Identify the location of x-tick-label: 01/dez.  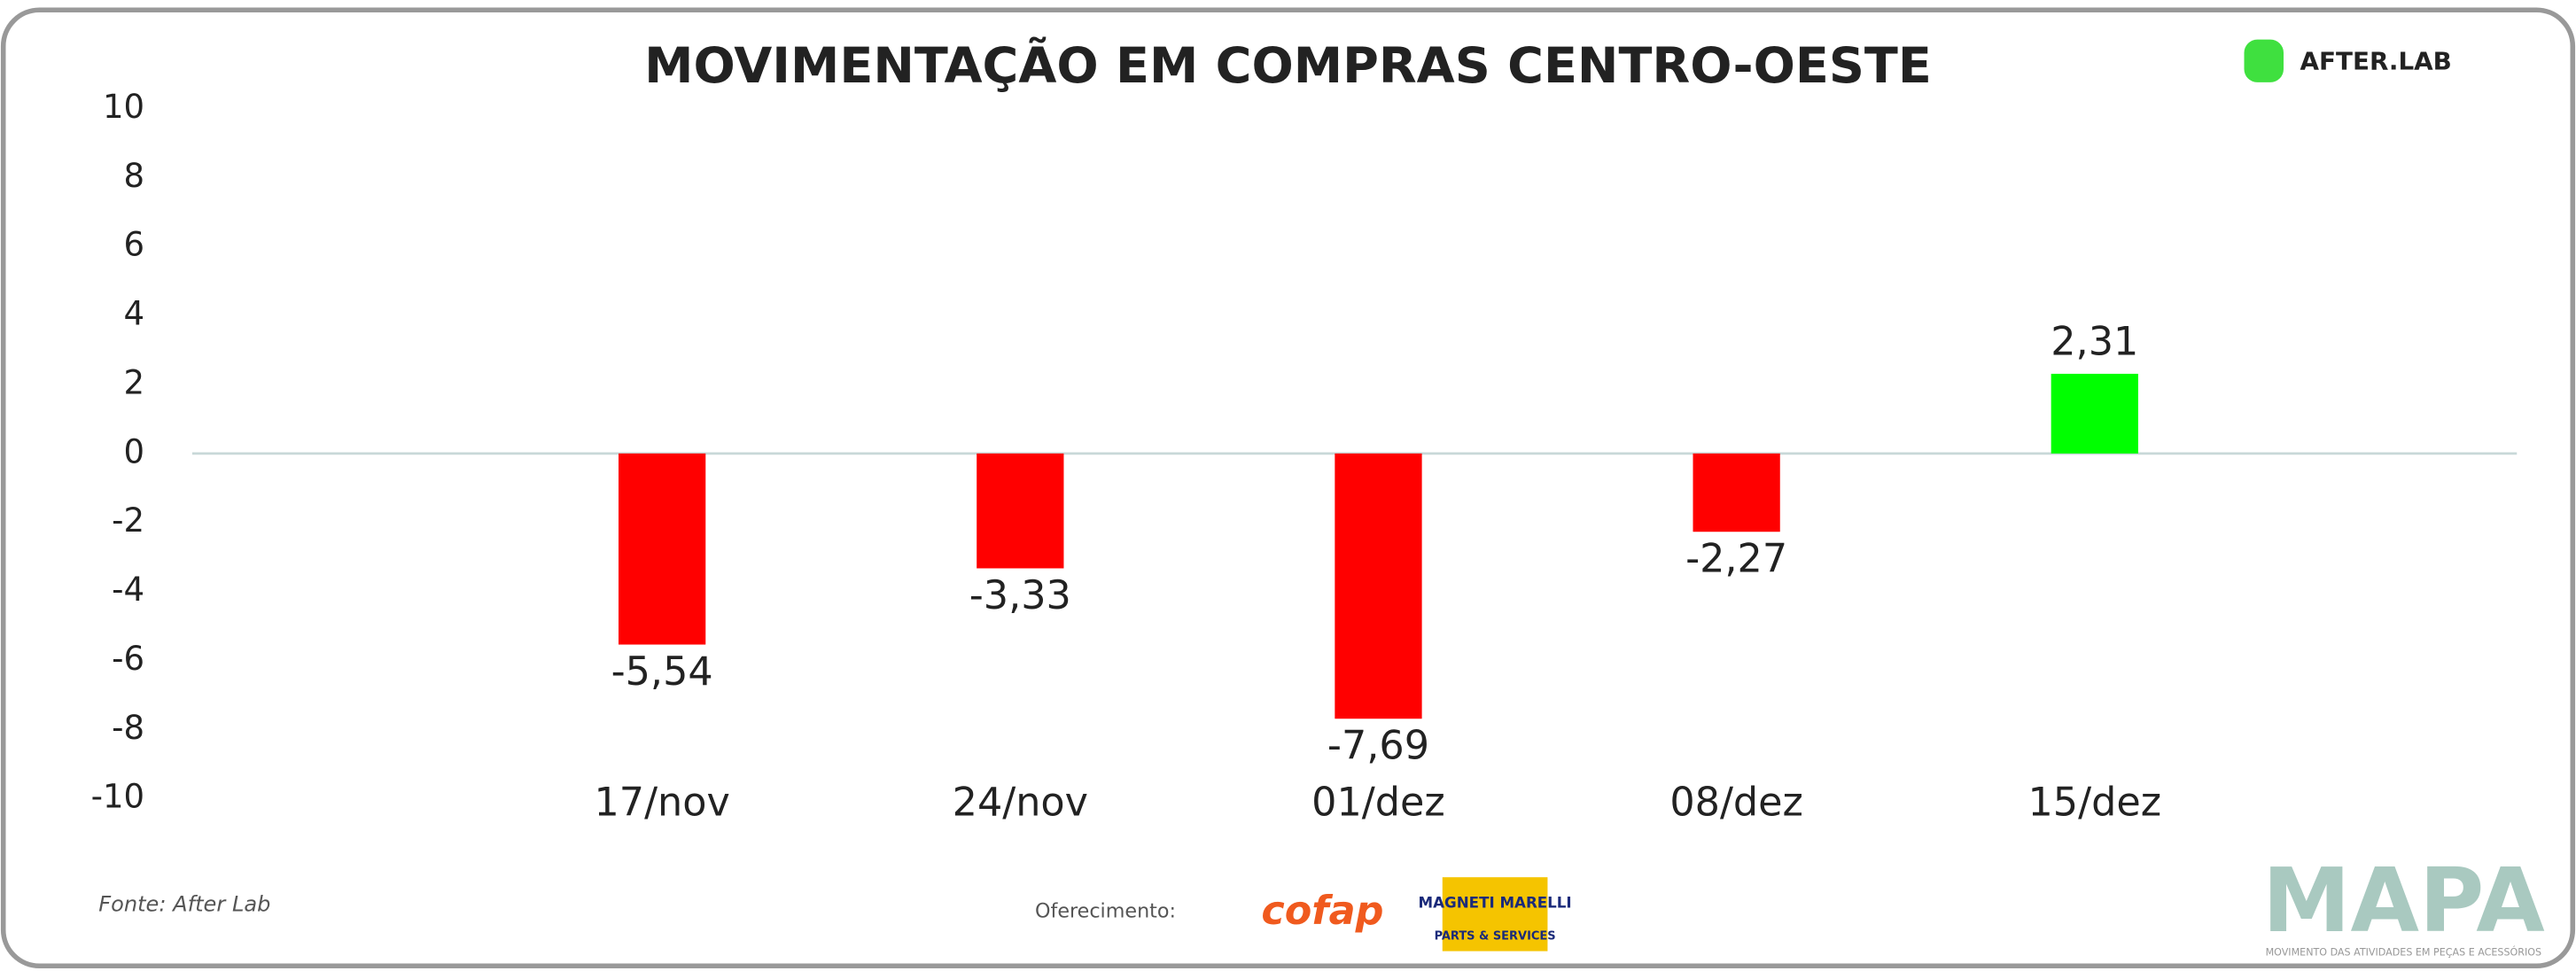
(1378, 803).